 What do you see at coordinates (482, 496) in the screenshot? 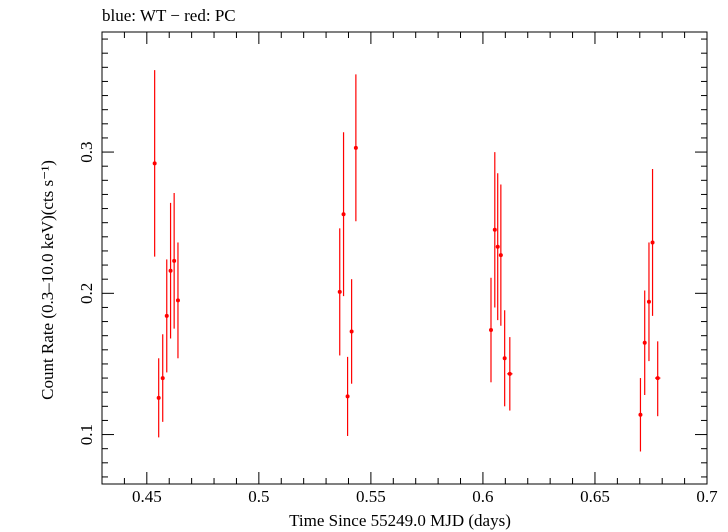
I see `x-tick-label: 0.6` at bounding box center [482, 496].